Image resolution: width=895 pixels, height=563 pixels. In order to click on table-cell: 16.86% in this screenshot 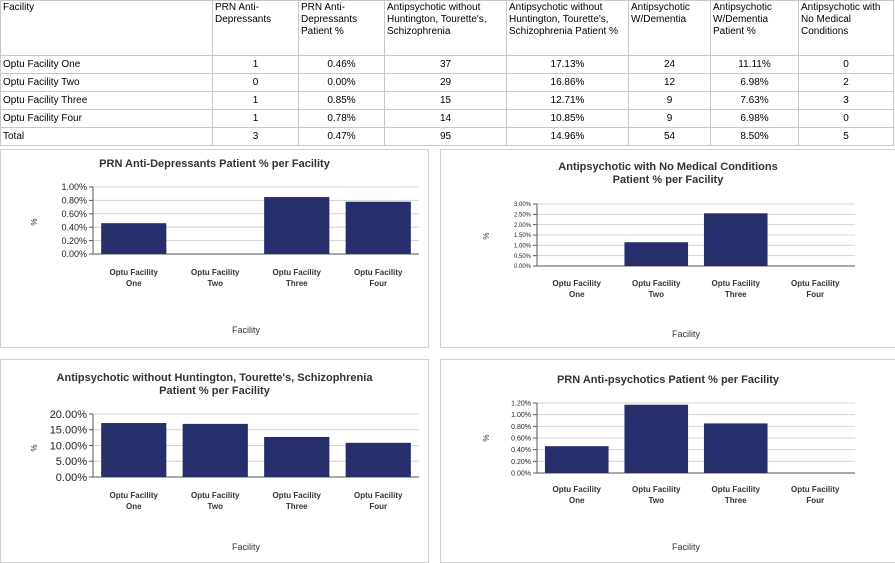, I will do `click(567, 82)`.